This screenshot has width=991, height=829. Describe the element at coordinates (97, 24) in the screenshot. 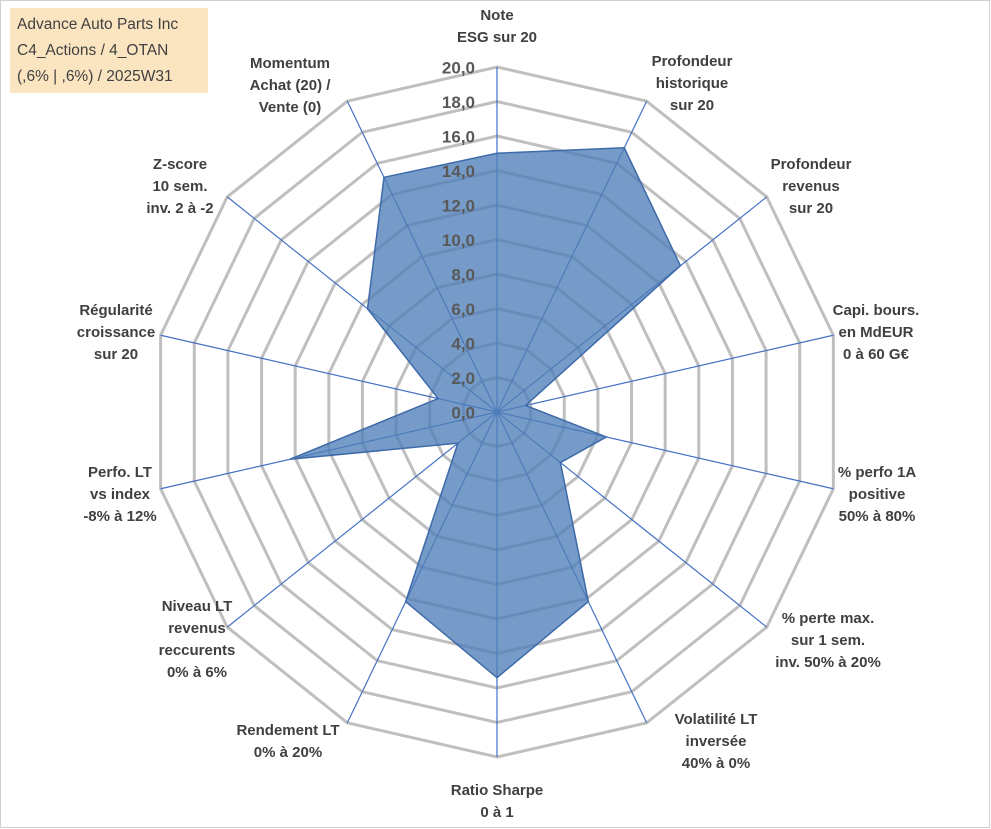

I see `chart-title: Advance Auto Parts Inc` at that location.